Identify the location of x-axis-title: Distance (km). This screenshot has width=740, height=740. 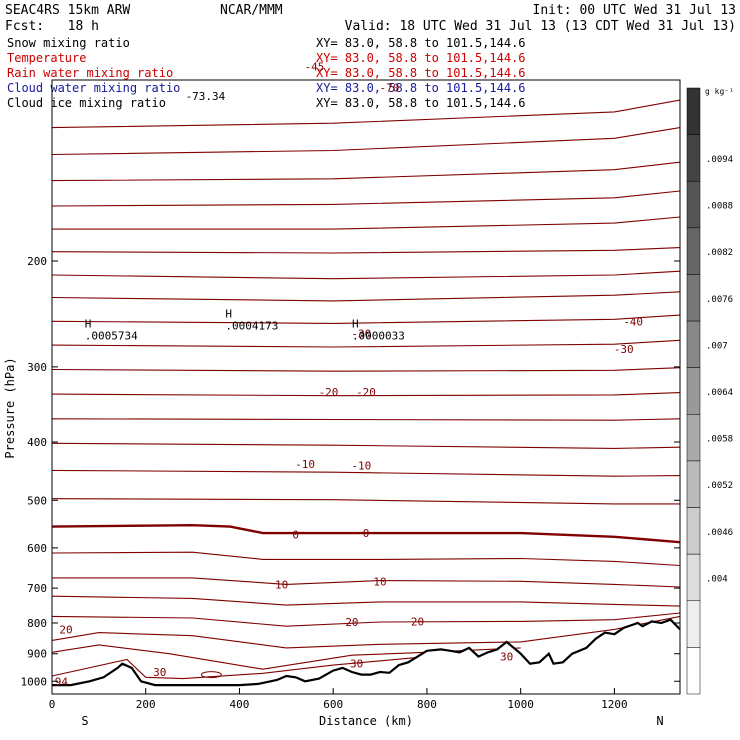
(366, 721).